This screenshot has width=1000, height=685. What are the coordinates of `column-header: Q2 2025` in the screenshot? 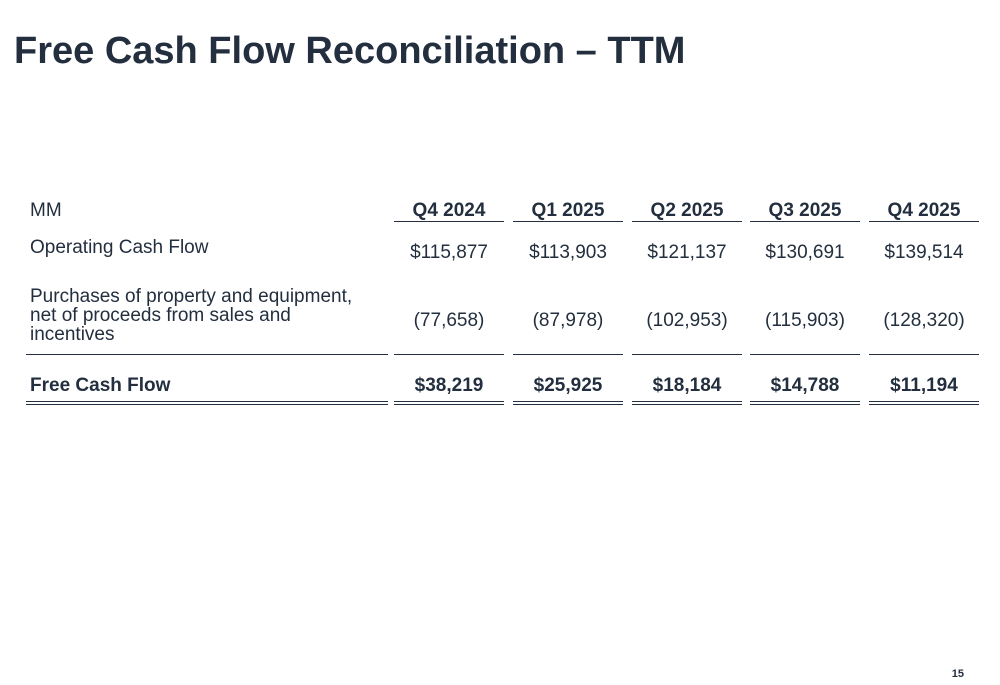 It's located at (687, 210).